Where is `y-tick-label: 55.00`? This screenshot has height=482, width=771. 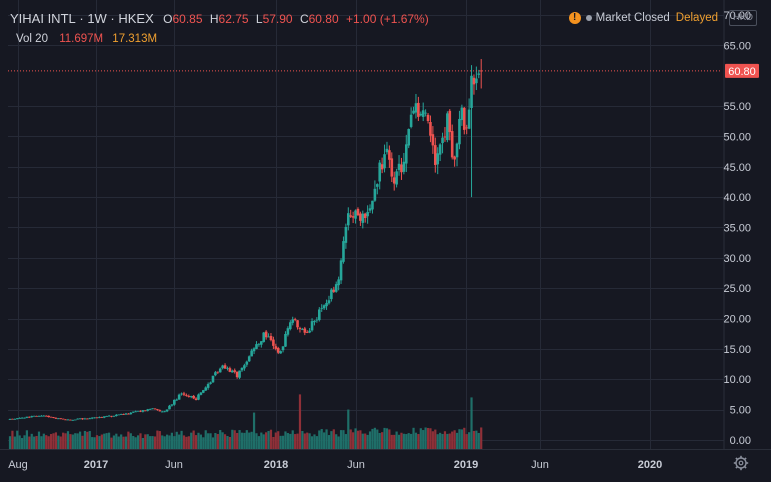
y-tick-label: 55.00 is located at coordinates (737, 107).